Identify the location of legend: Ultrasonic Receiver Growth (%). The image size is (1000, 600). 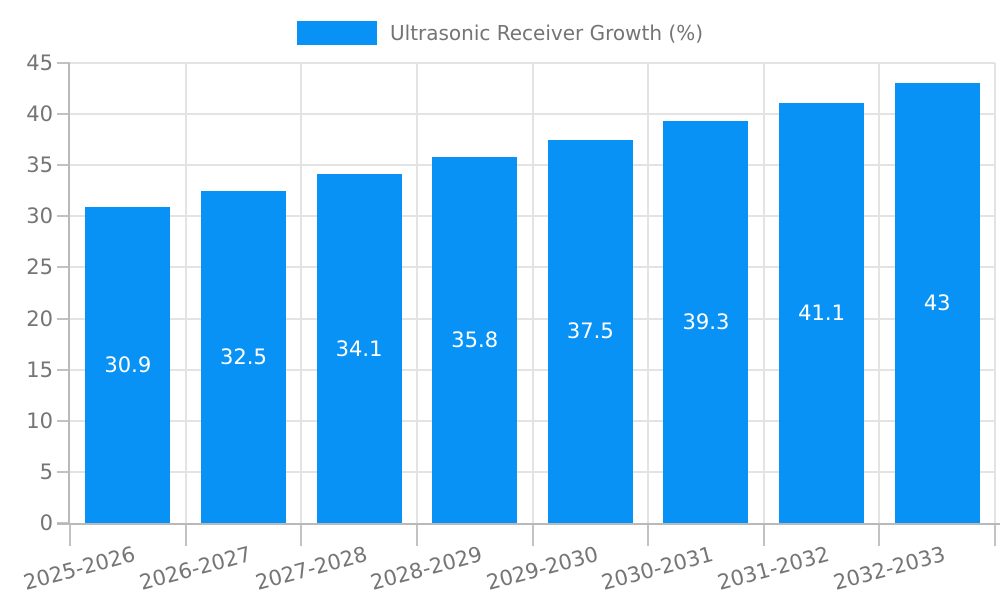
(500, 33).